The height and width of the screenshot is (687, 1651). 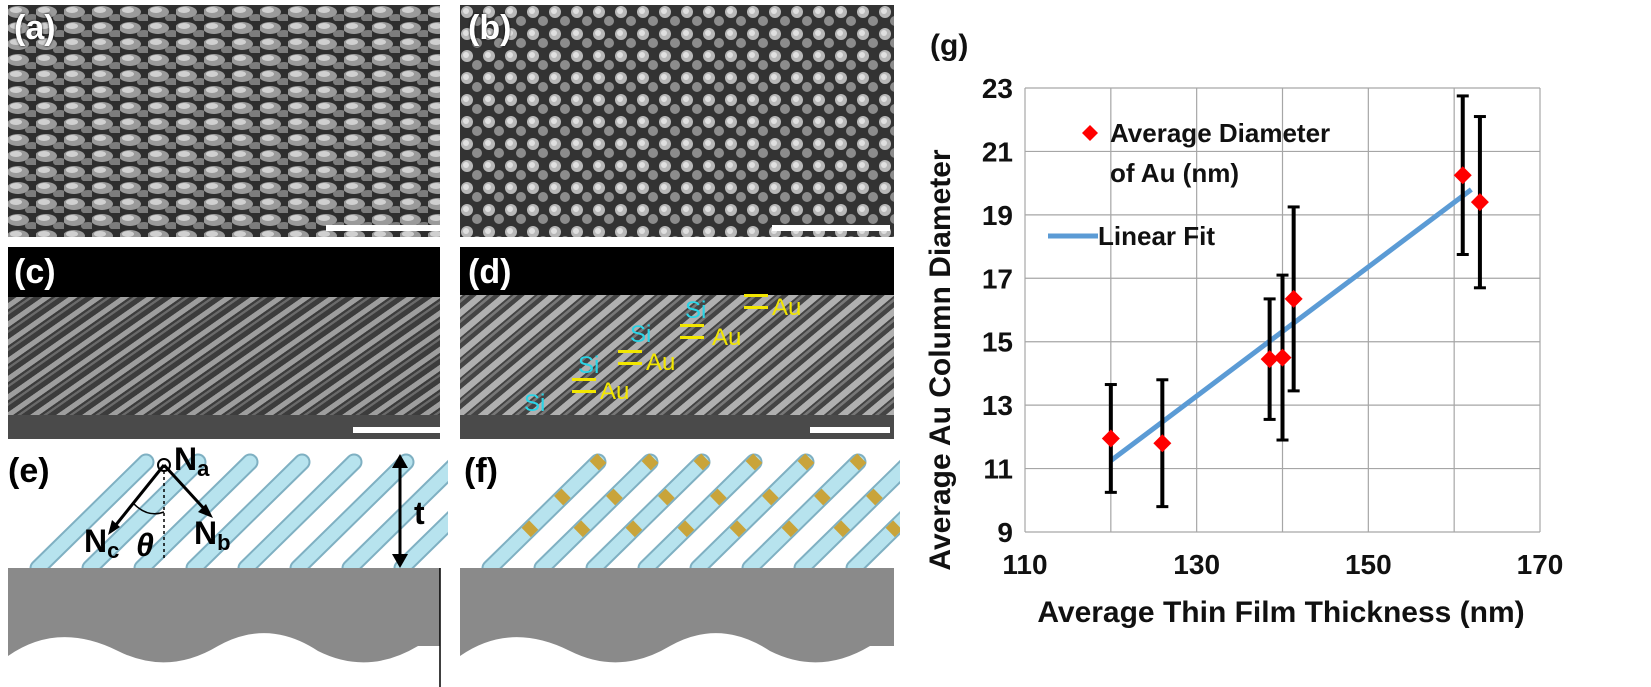 I want to click on sem-texture-a, so click(x=224, y=121).